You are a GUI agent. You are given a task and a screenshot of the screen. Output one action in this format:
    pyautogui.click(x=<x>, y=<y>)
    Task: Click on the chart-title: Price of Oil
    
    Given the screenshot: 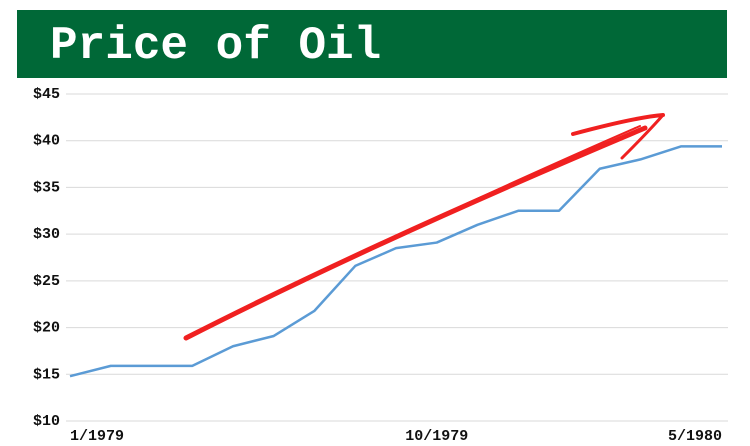 What is the action you would take?
    pyautogui.click(x=215, y=46)
    